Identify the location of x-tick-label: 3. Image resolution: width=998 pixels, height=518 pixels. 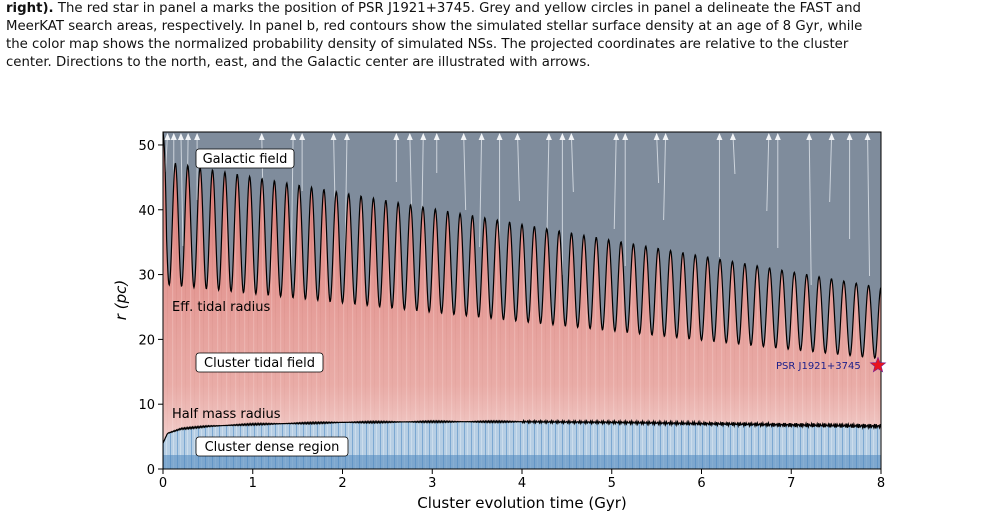
(432, 483).